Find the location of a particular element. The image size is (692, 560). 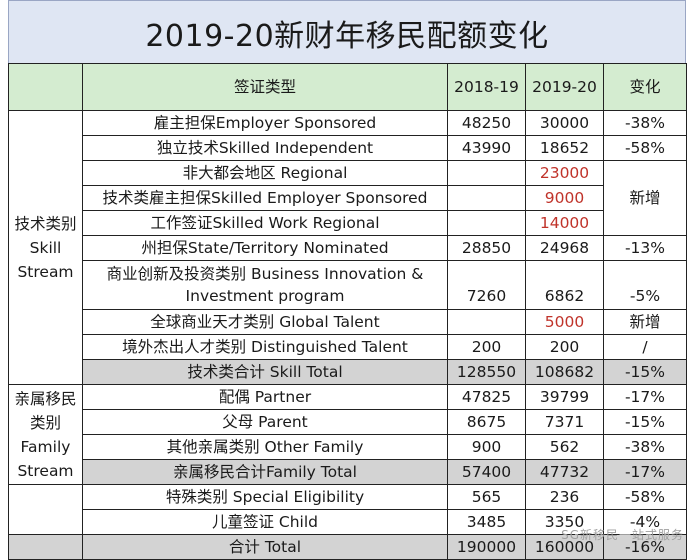

row-2018-19: 565 is located at coordinates (486, 497).